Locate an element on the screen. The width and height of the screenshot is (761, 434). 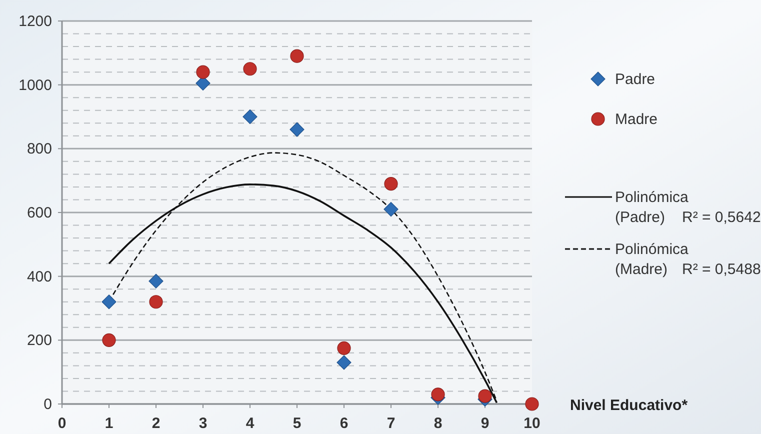
x-tick-label: 9 is located at coordinates (485, 423).